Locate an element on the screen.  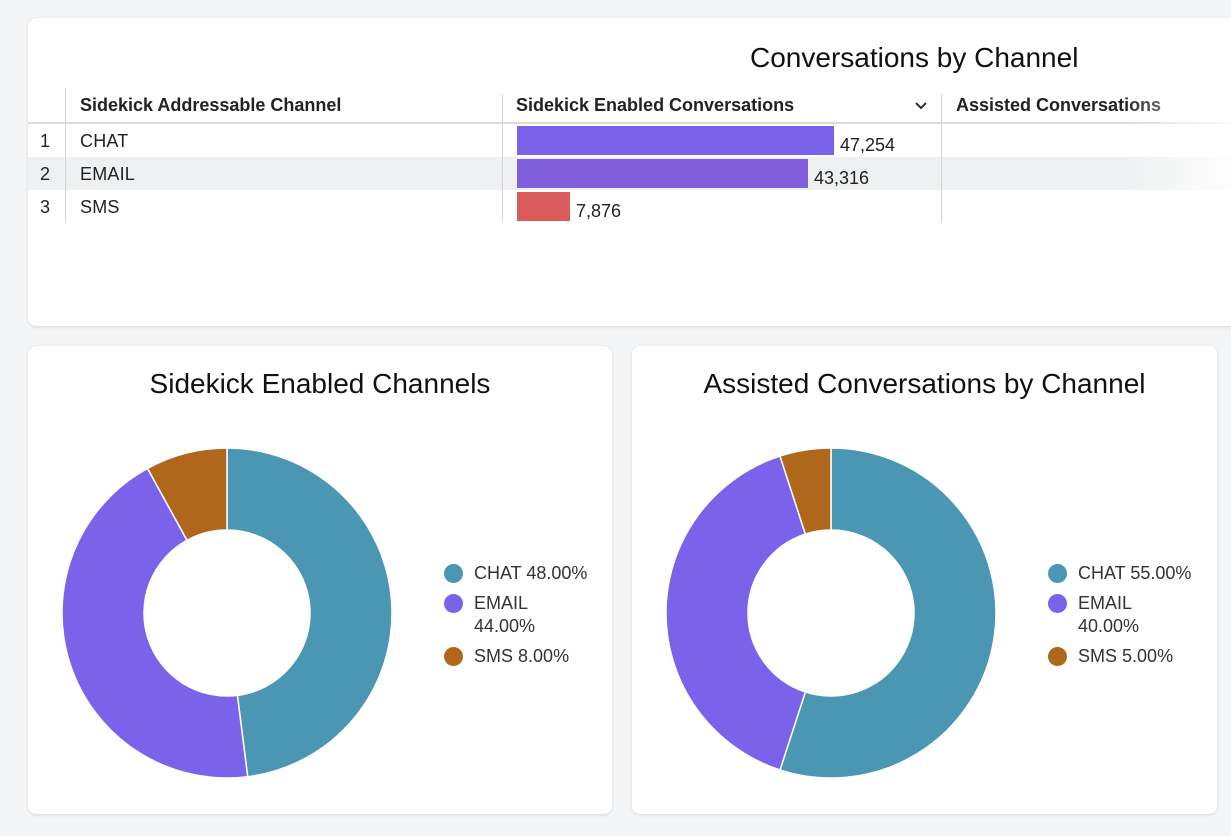
row-number: 3 is located at coordinates (45, 207).